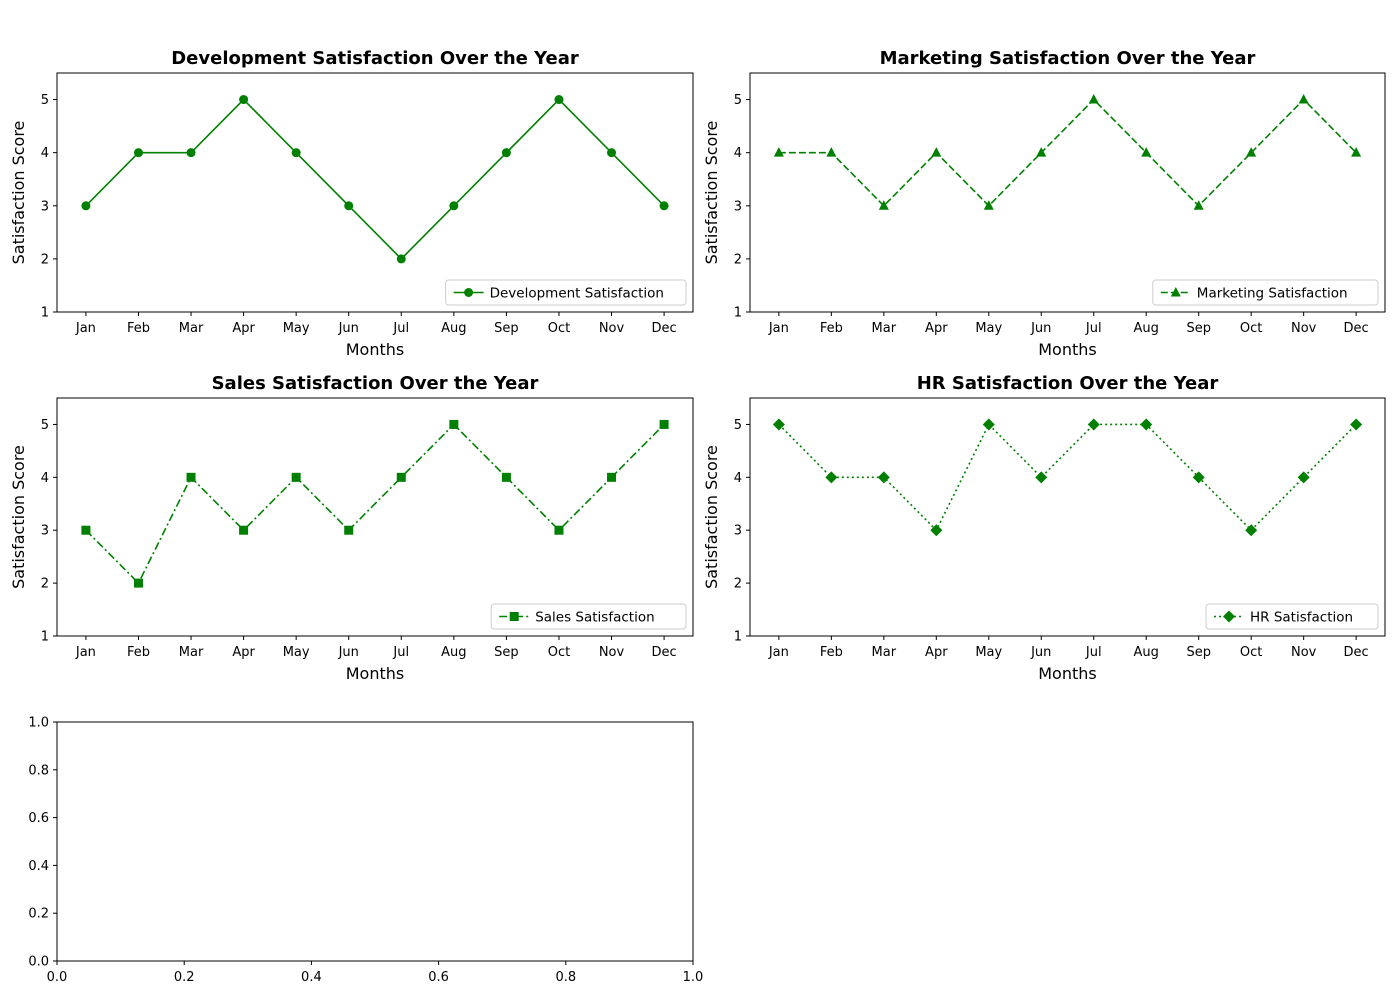 The image size is (1400, 1000). I want to click on y-tick-label: 0.0, so click(38, 962).